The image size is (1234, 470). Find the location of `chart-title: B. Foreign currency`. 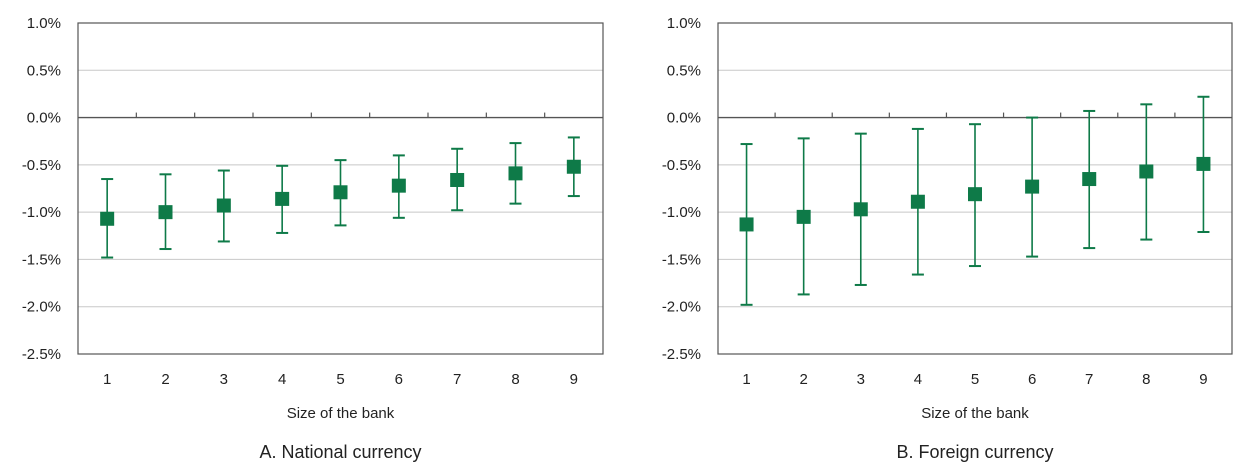

chart-title: B. Foreign currency is located at coordinates (974, 452).